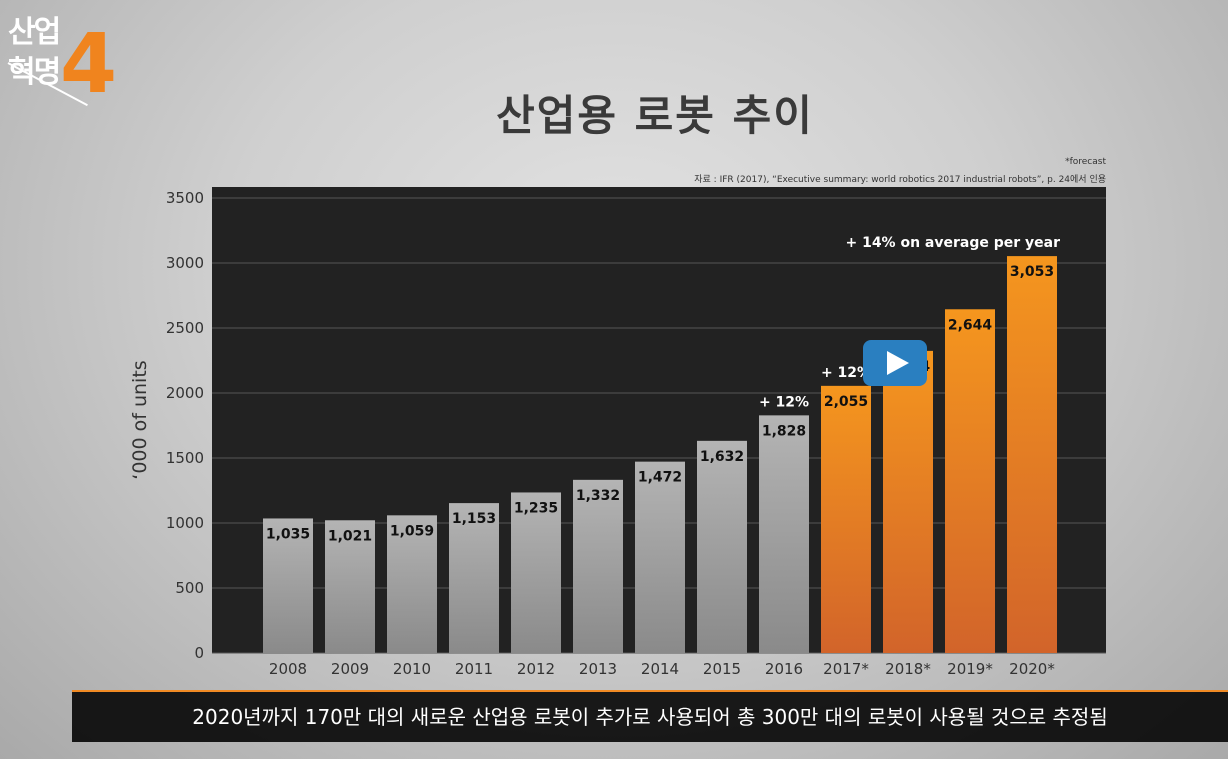 Image resolution: width=1228 pixels, height=759 pixels. What do you see at coordinates (846, 402) in the screenshot?
I see `bar-value-label: 2,055` at bounding box center [846, 402].